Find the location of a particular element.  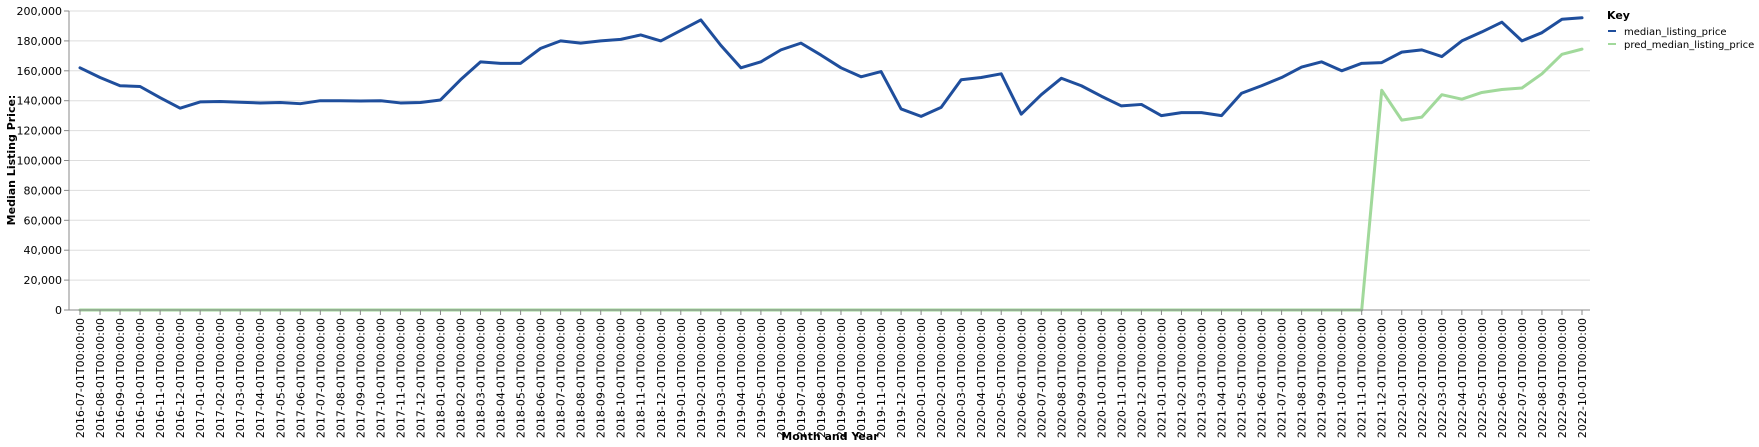

y-tick-label: 120,000 is located at coordinates (40, 131).